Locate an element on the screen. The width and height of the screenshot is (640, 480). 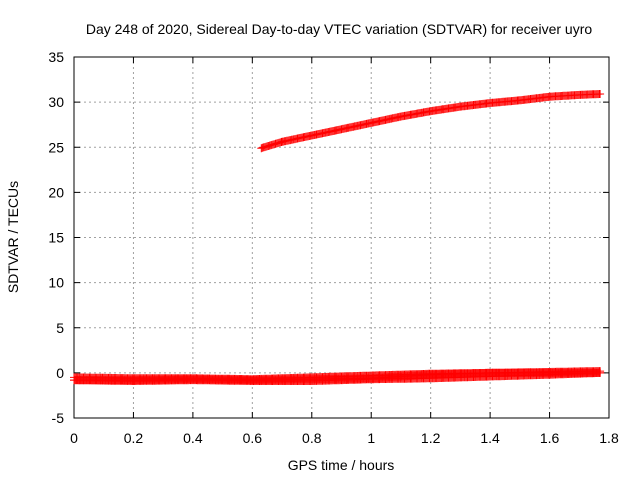
x-tick-labels: 0 0.2 0.4 0.6 0.8 1 1.2 1.4 1.6 1.8 is located at coordinates (344, 438).